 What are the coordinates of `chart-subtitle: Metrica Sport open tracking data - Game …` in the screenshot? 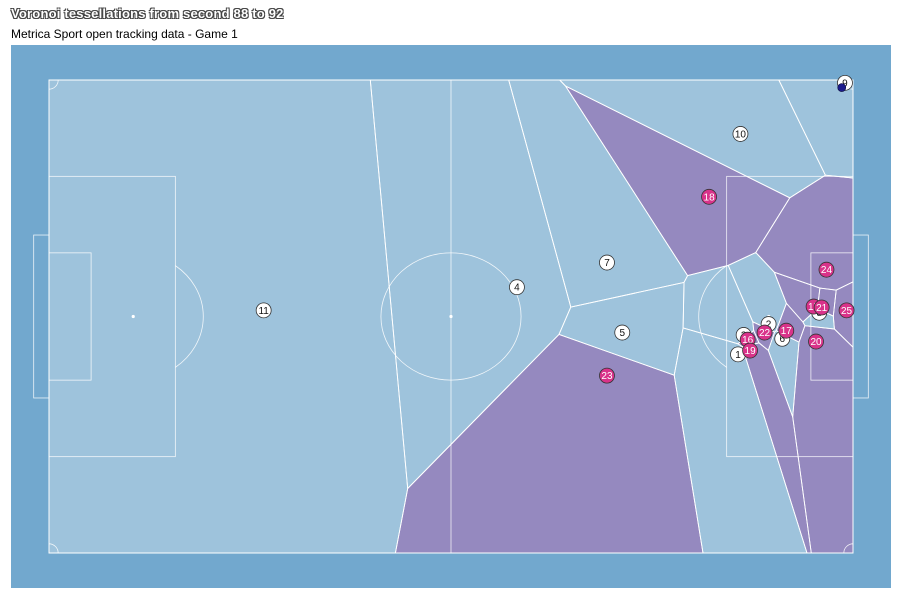 It's located at (124, 34).